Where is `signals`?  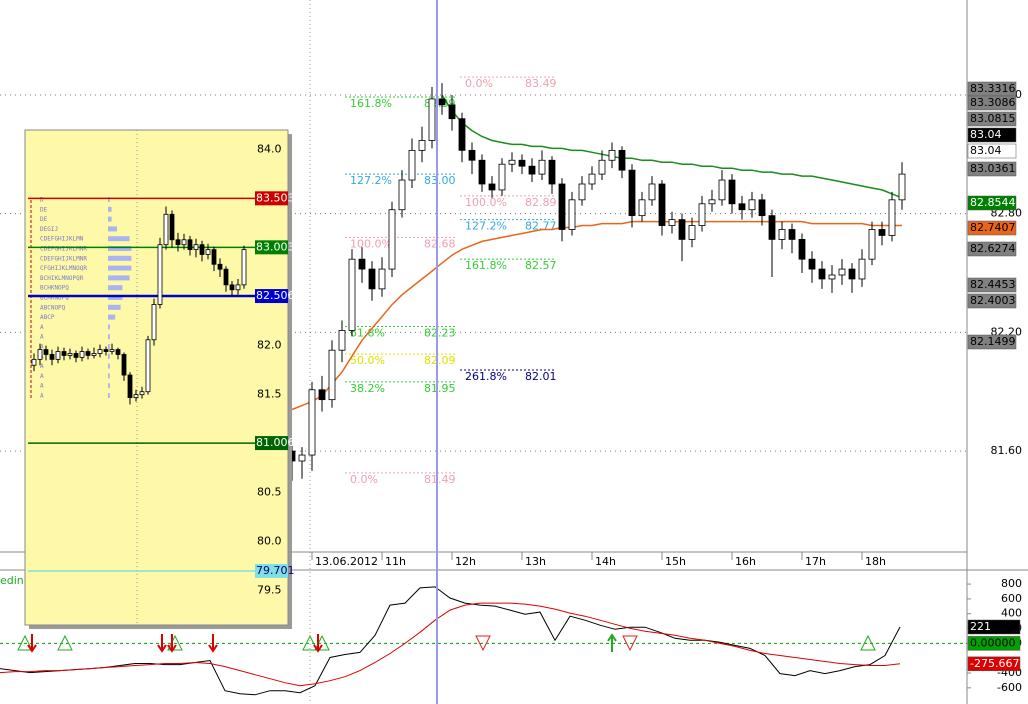 signals is located at coordinates (446, 643).